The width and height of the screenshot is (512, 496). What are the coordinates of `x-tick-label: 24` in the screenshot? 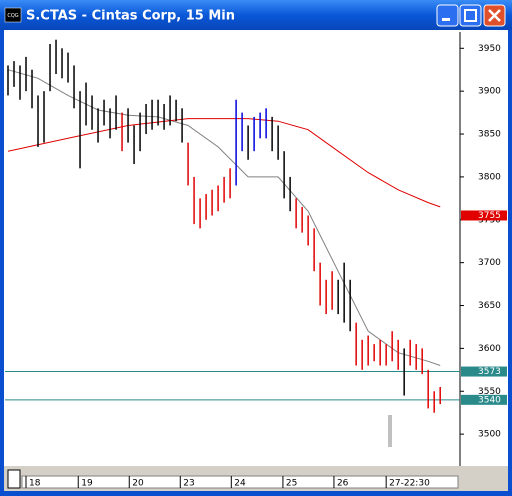 It's located at (240, 484).